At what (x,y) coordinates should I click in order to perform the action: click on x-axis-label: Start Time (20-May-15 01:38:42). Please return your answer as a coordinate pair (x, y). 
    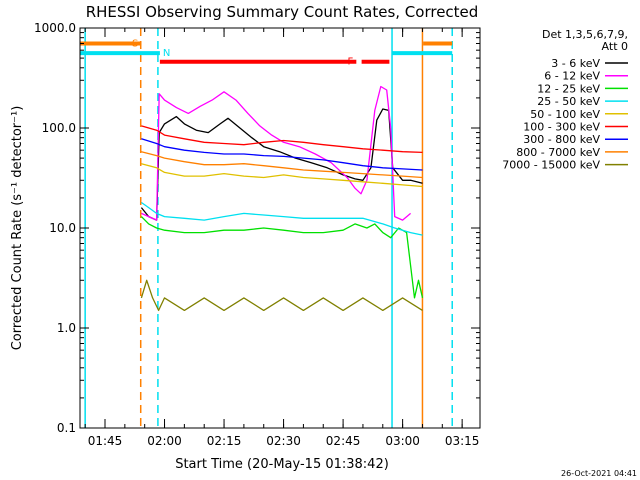
    Looking at the image, I should click on (282, 464).